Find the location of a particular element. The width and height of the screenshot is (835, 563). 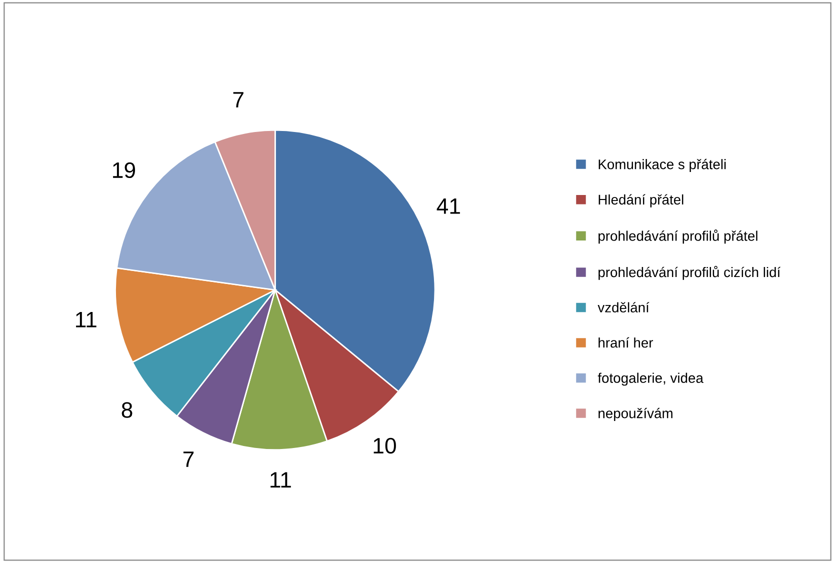

legend-label: prohledávání profilů cizích lidí is located at coordinates (689, 273).